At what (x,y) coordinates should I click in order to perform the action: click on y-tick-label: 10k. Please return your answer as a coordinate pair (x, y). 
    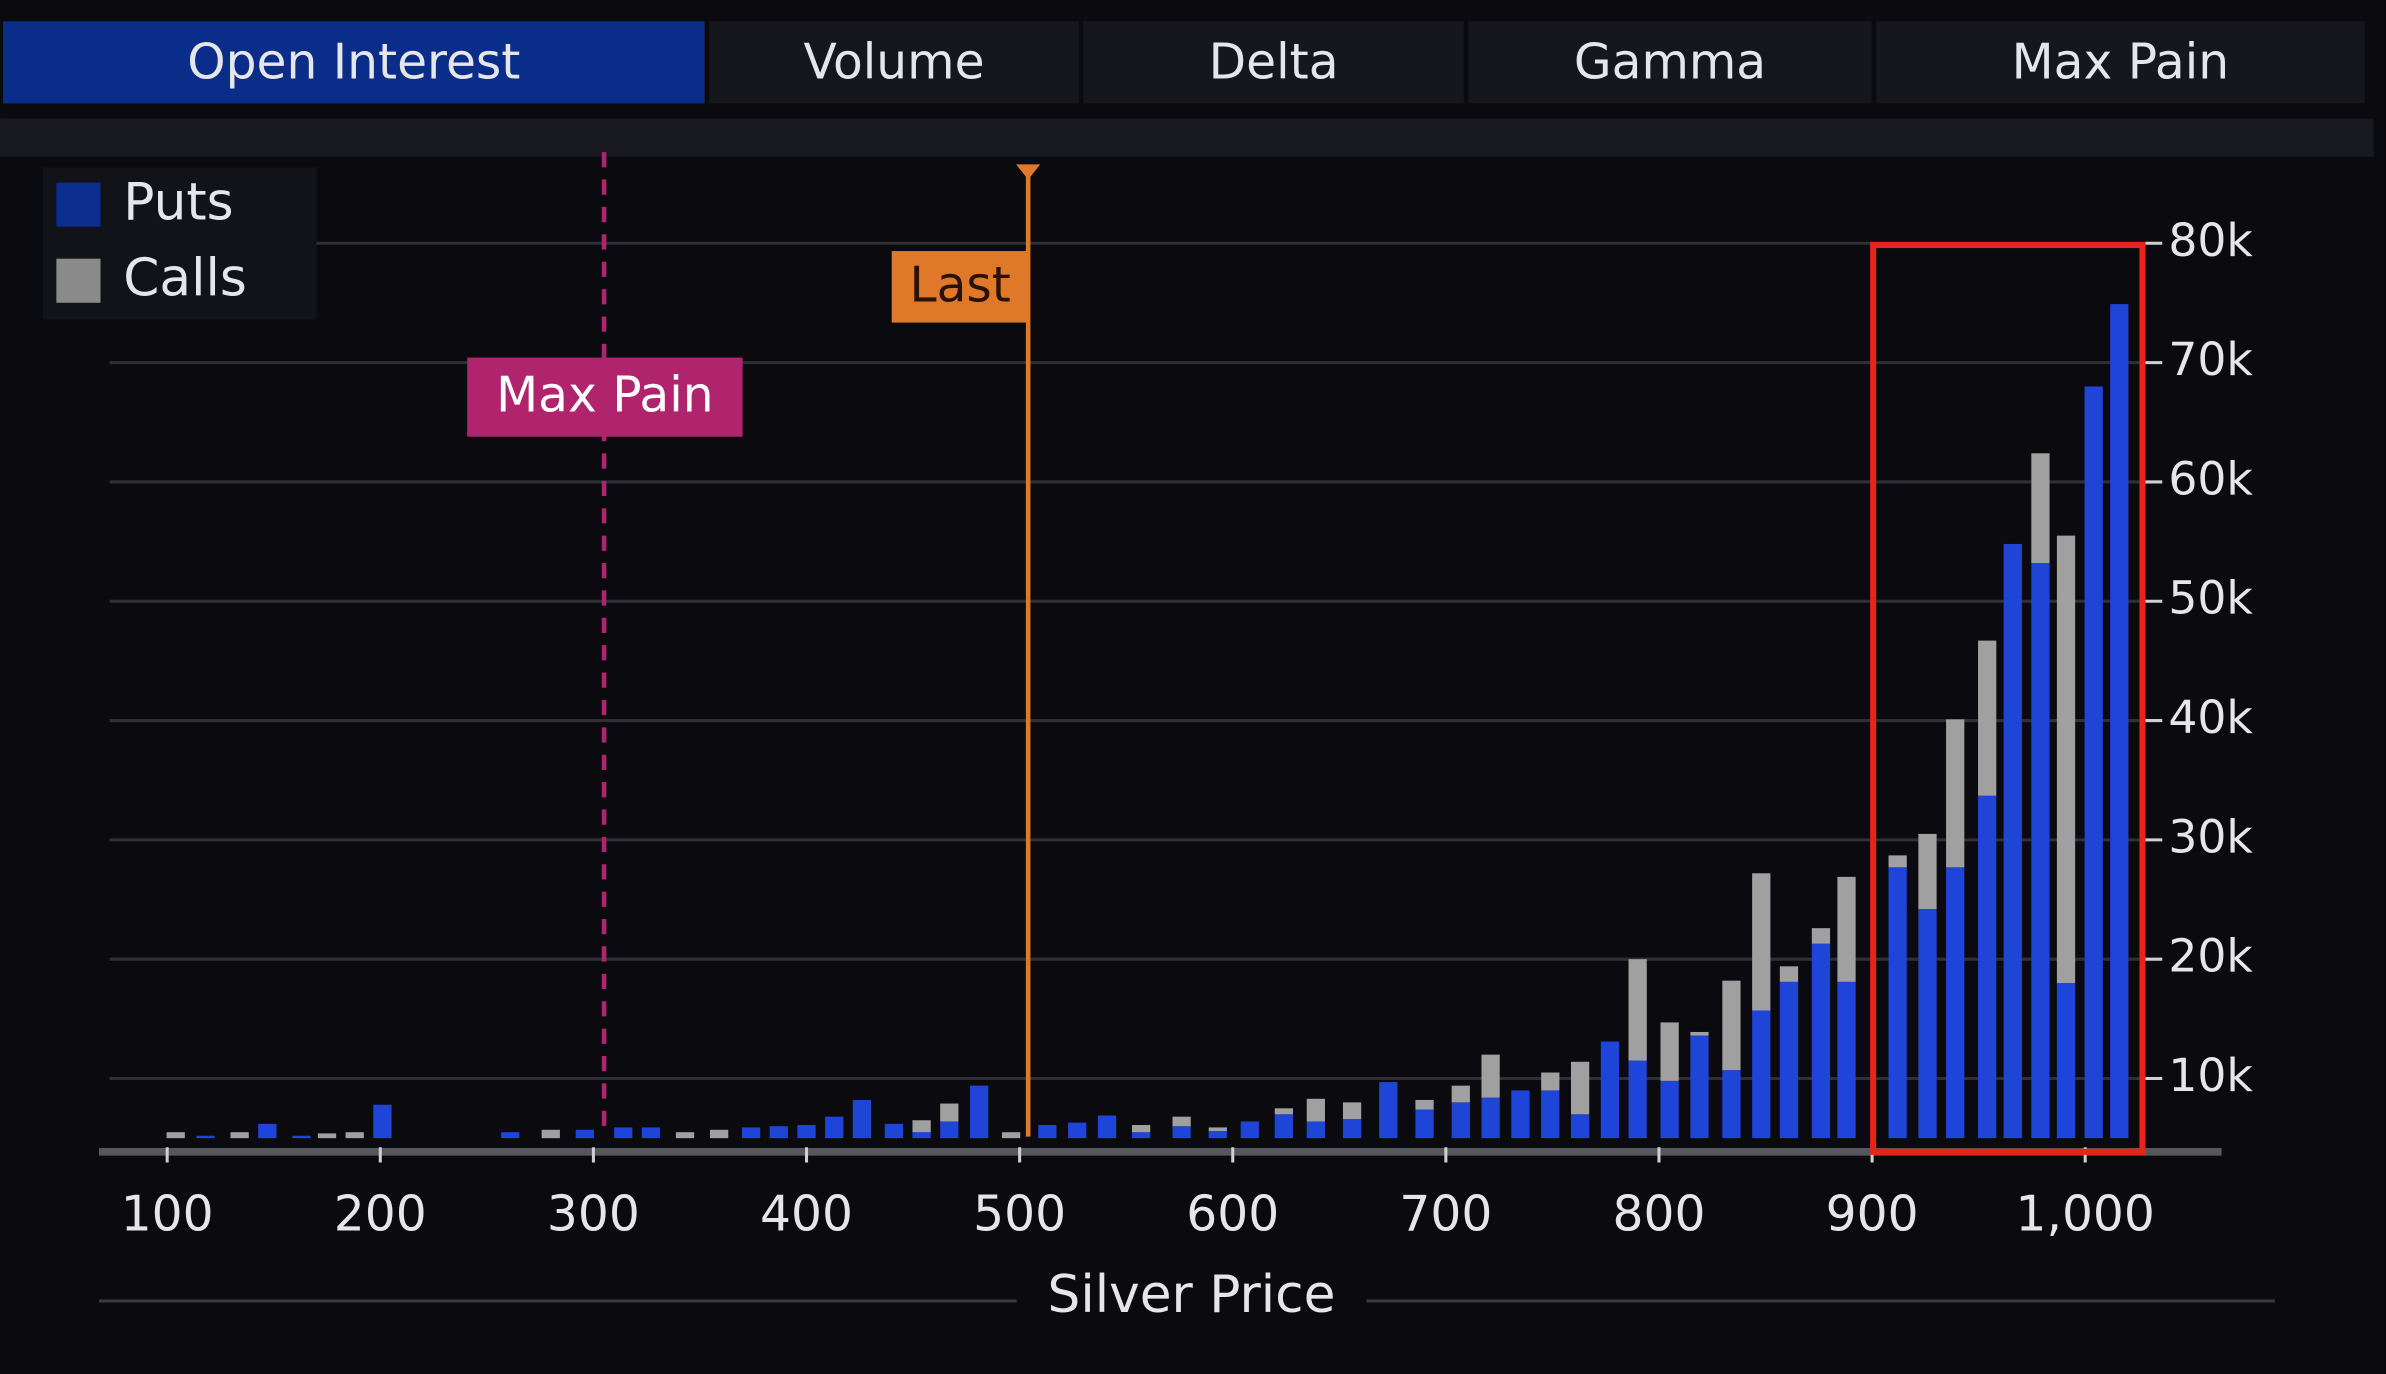
    Looking at the image, I should click on (2210, 1075).